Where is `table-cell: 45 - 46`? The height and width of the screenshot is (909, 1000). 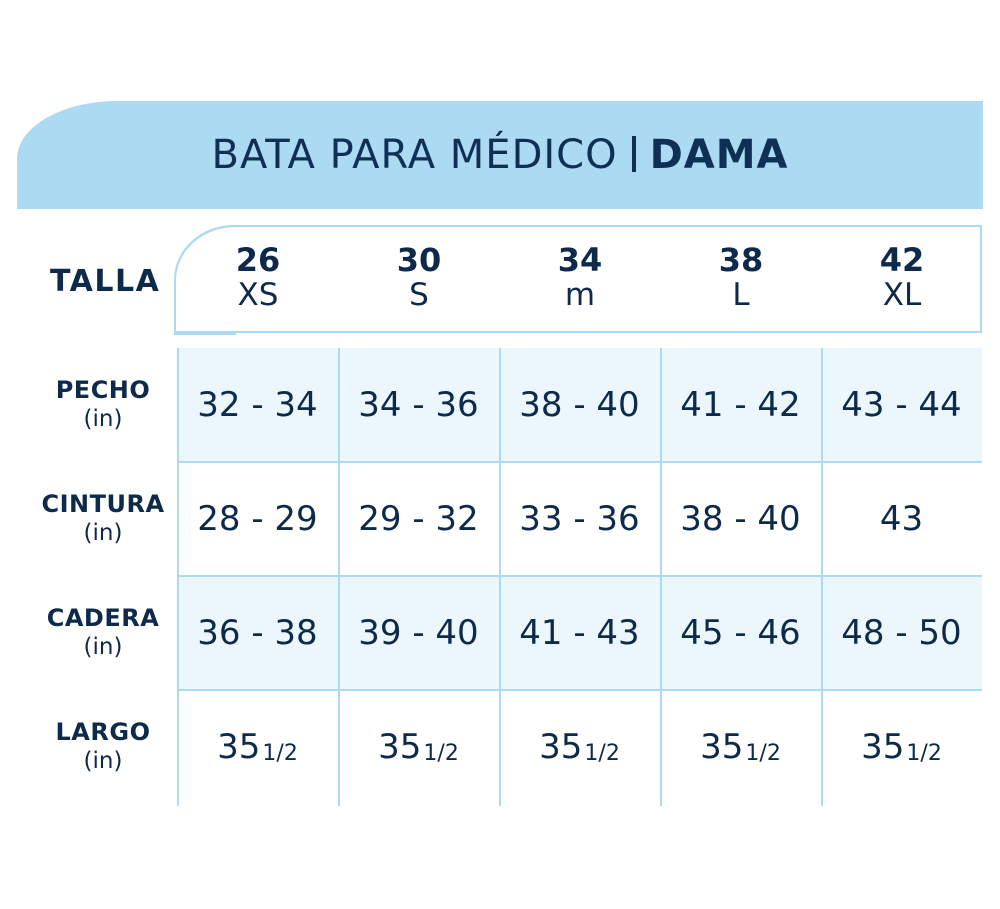
table-cell: 45 - 46 is located at coordinates (740, 633).